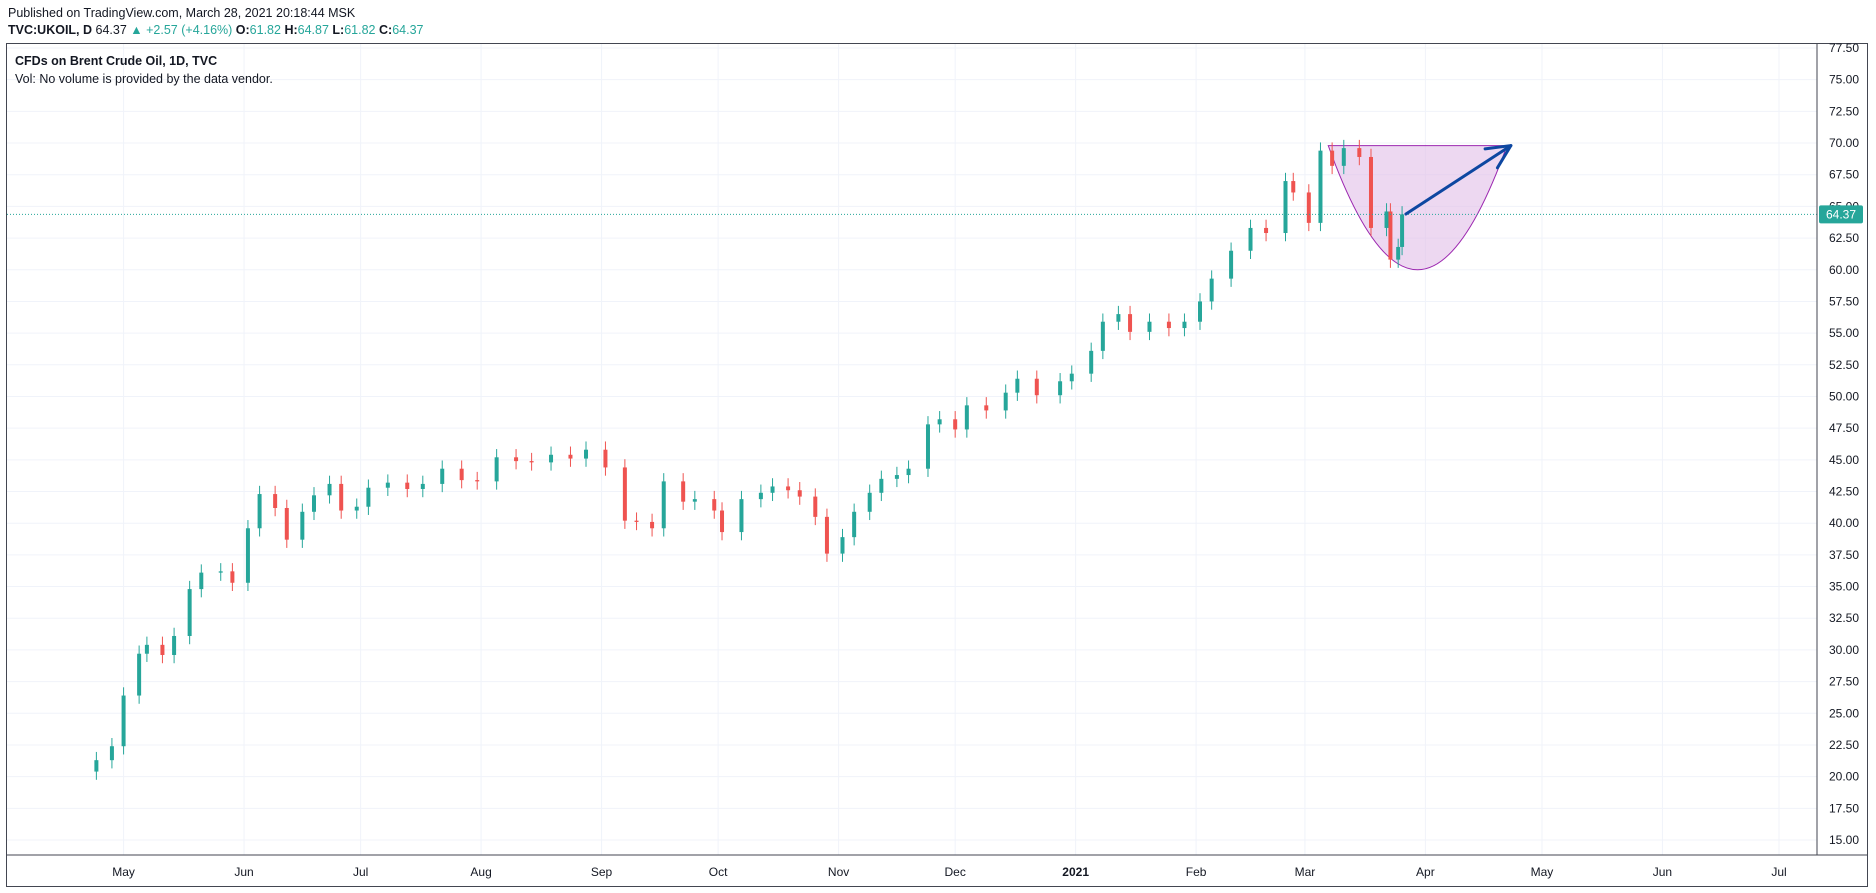 This screenshot has width=1876, height=893. I want to click on y-tick-label: 17.50, so click(1844, 808).